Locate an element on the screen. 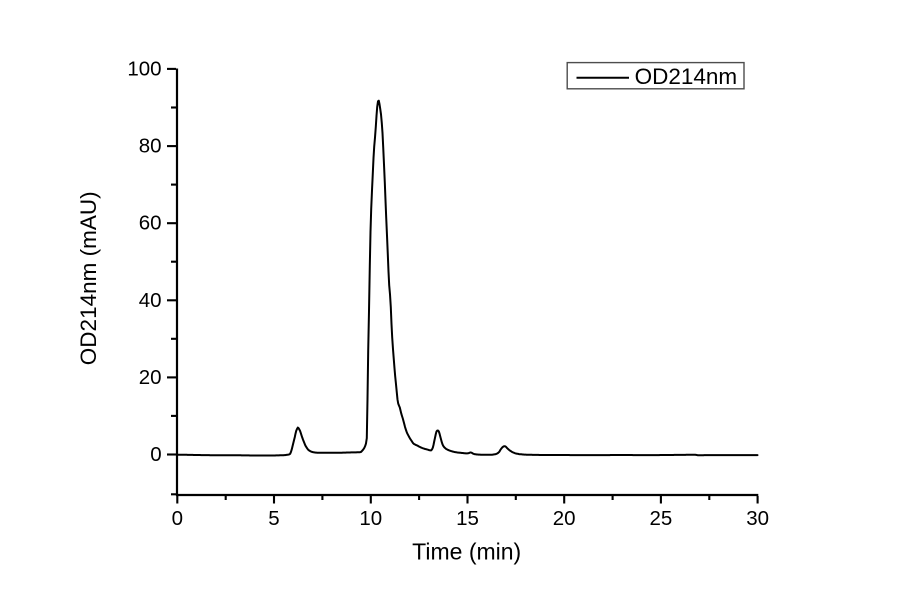 This screenshot has height=594, width=900. svg-text: 60 is located at coordinates (150, 223).